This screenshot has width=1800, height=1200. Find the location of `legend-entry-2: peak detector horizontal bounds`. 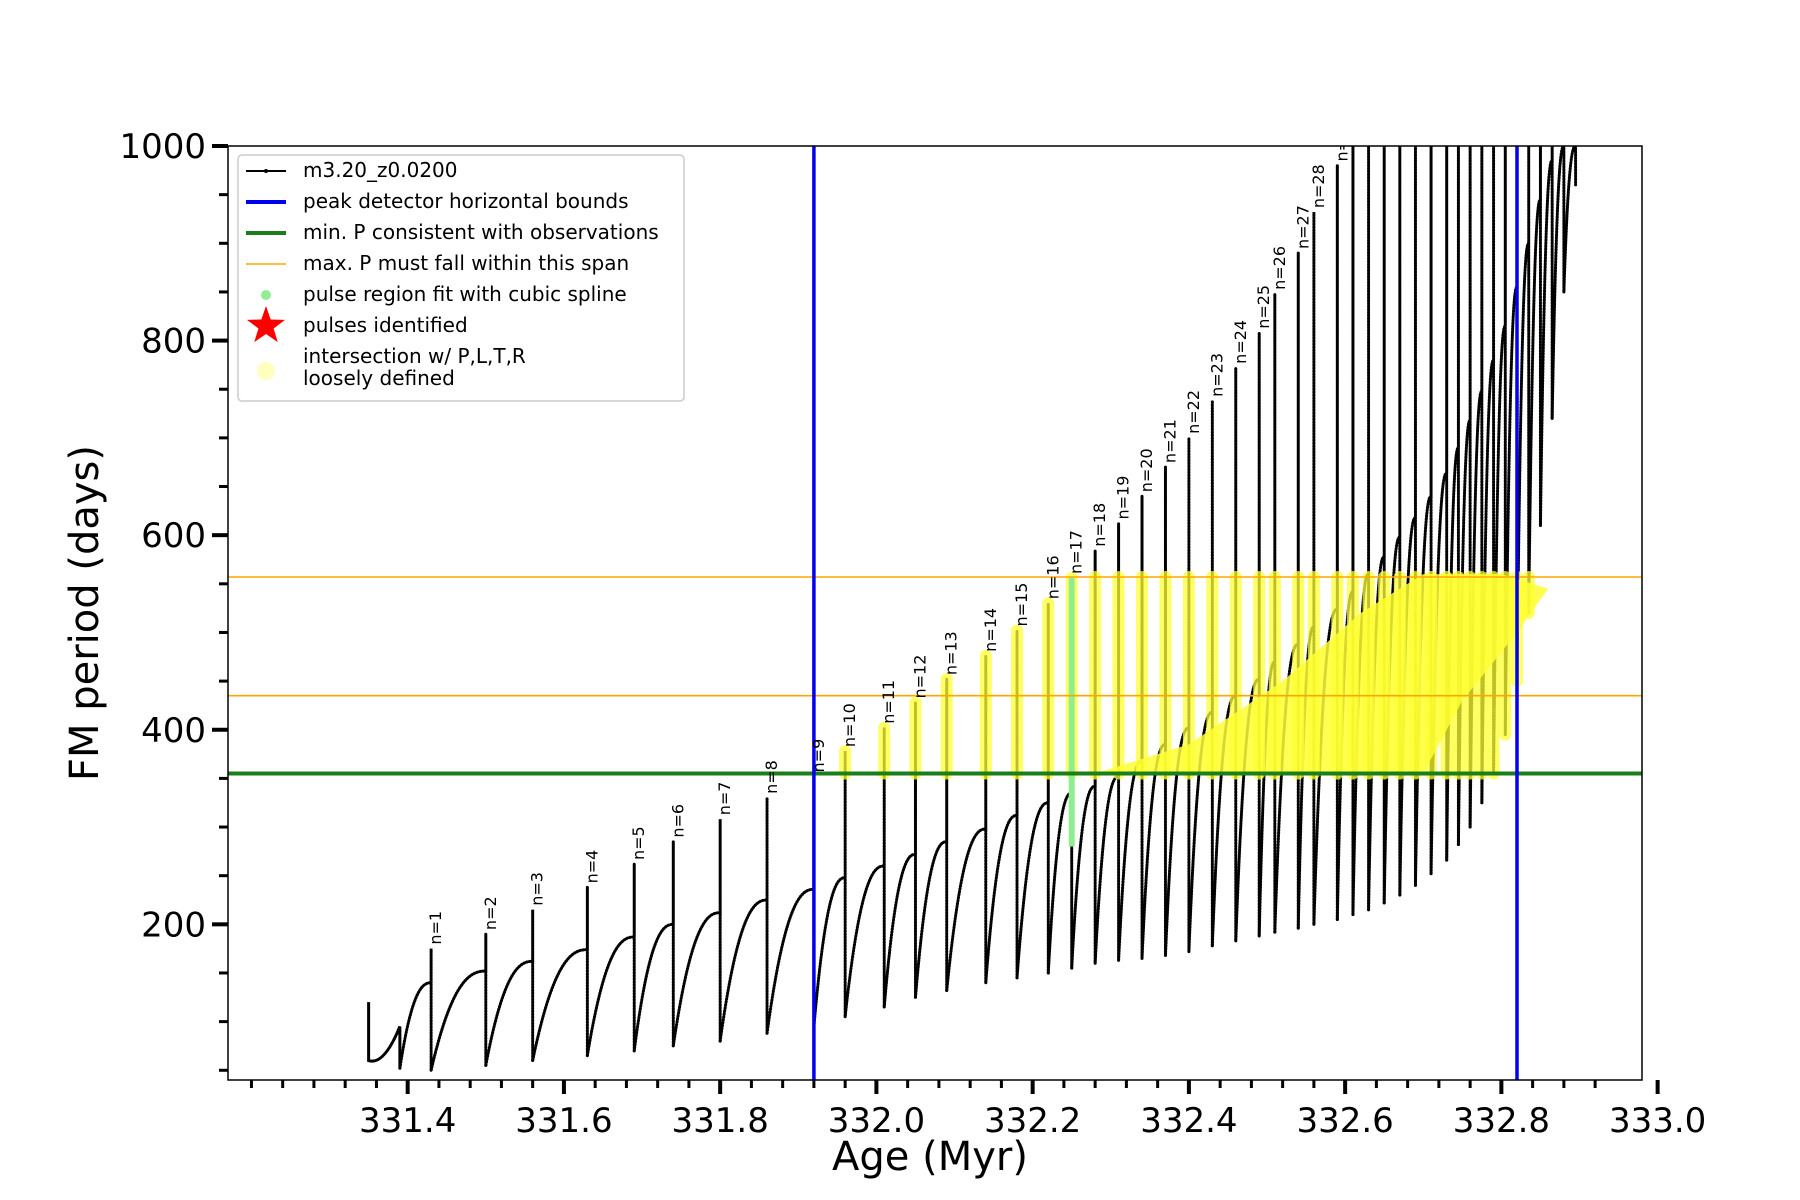

legend-entry-2: peak detector horizontal bounds is located at coordinates (437, 201).